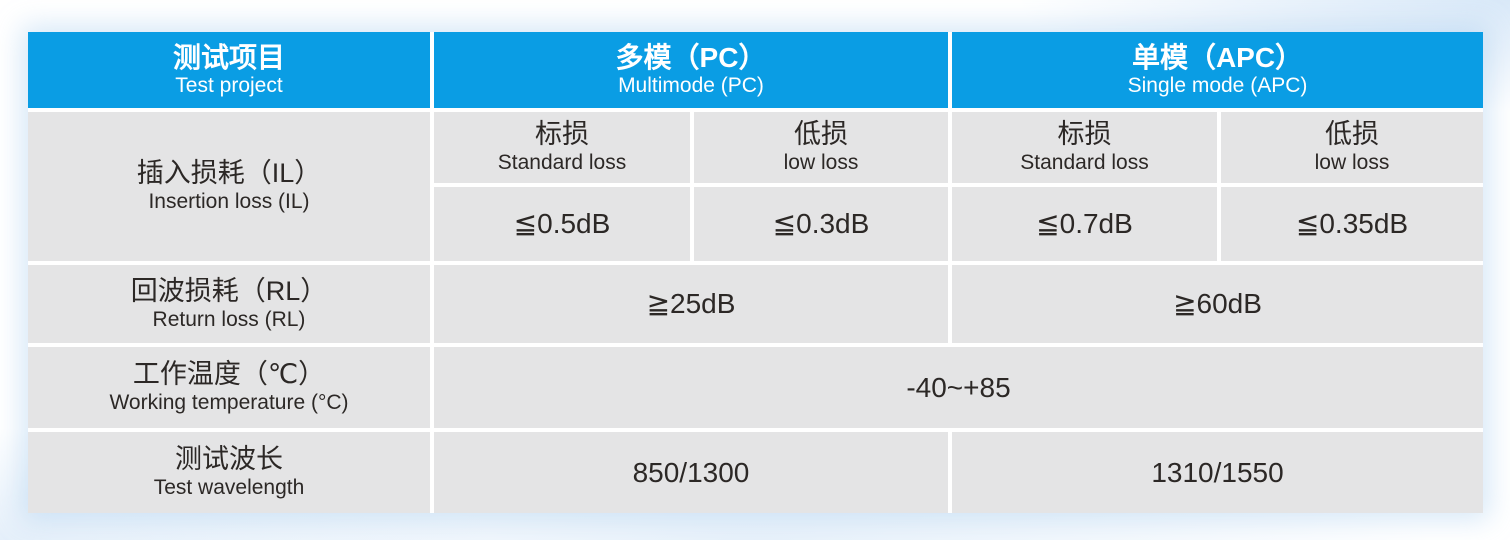 Image resolution: width=1510 pixels, height=540 pixels. I want to click on value-text: ≦0.7dB, so click(1084, 224).